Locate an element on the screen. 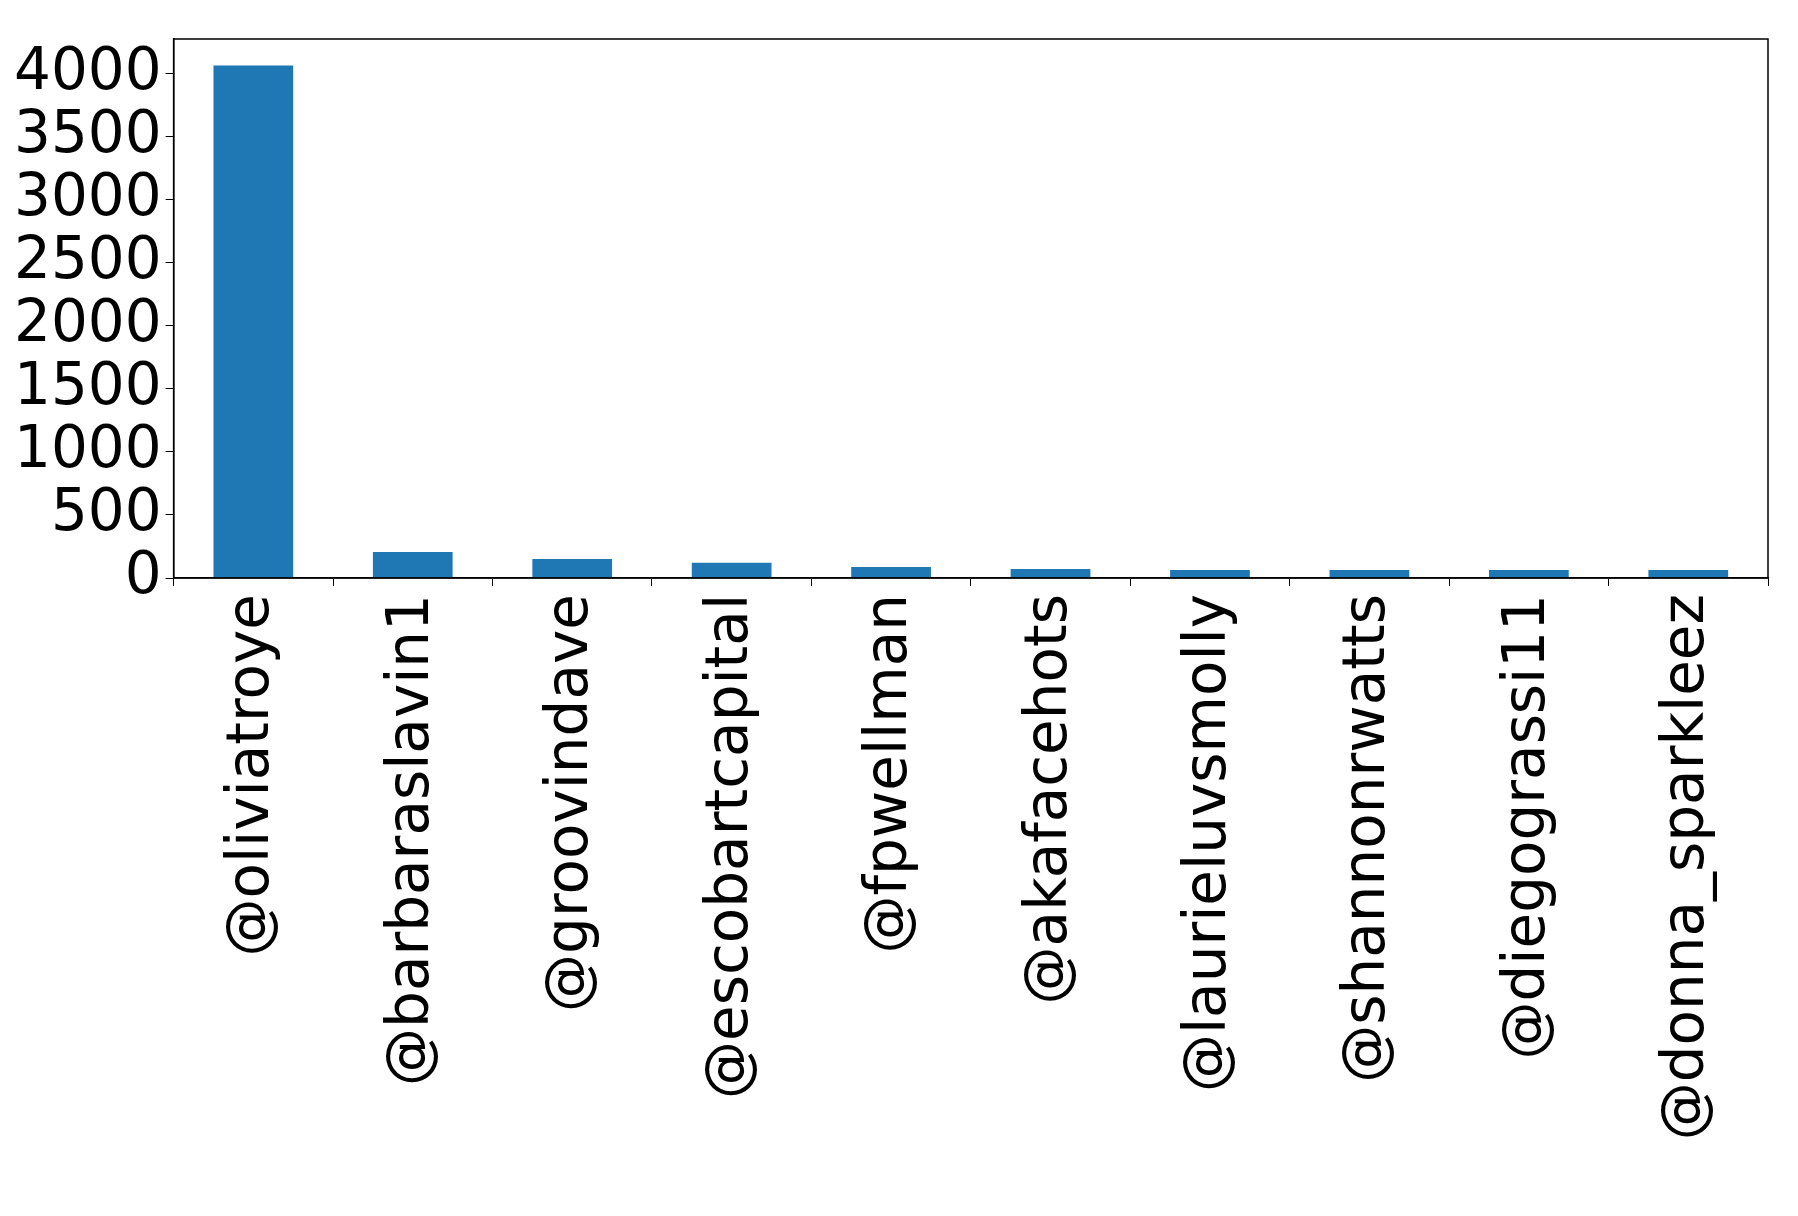 The height and width of the screenshot is (1216, 1798). x-tick-label: @fpwellman is located at coordinates (886, 774).